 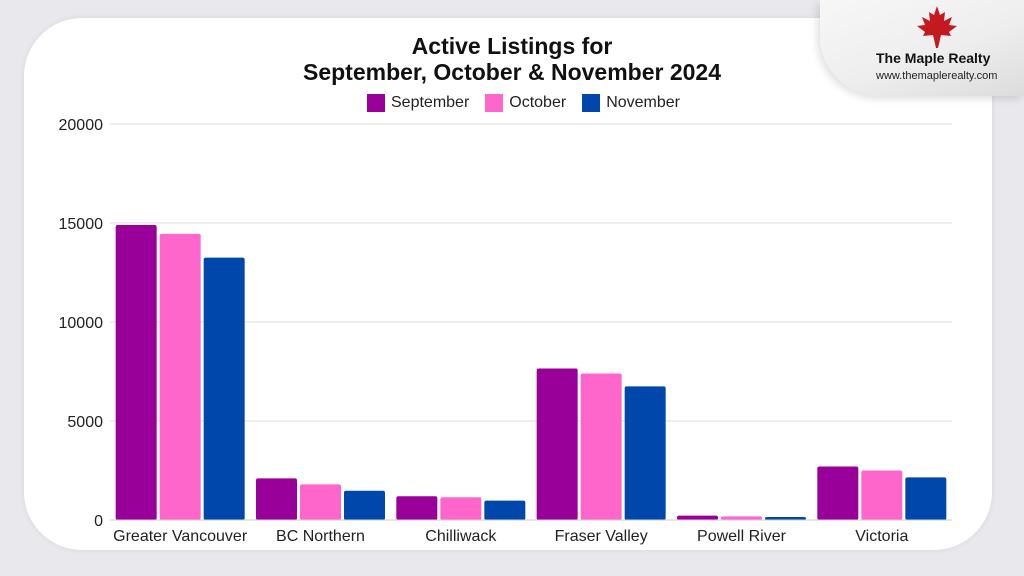 What do you see at coordinates (376, 103) in the screenshot?
I see `legend-swatch-september` at bounding box center [376, 103].